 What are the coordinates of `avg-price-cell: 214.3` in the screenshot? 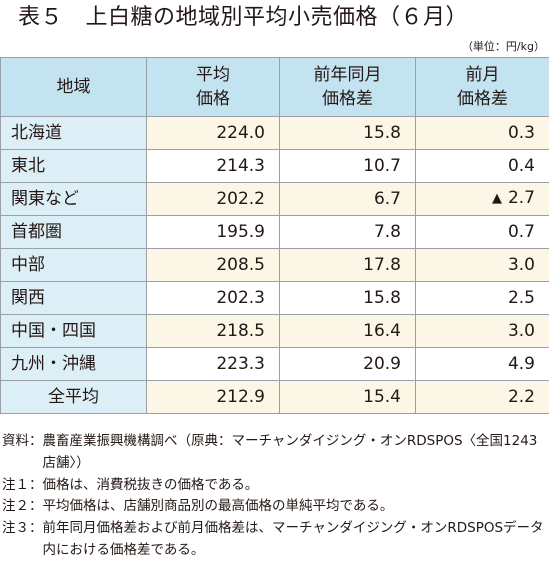 It's located at (213, 166).